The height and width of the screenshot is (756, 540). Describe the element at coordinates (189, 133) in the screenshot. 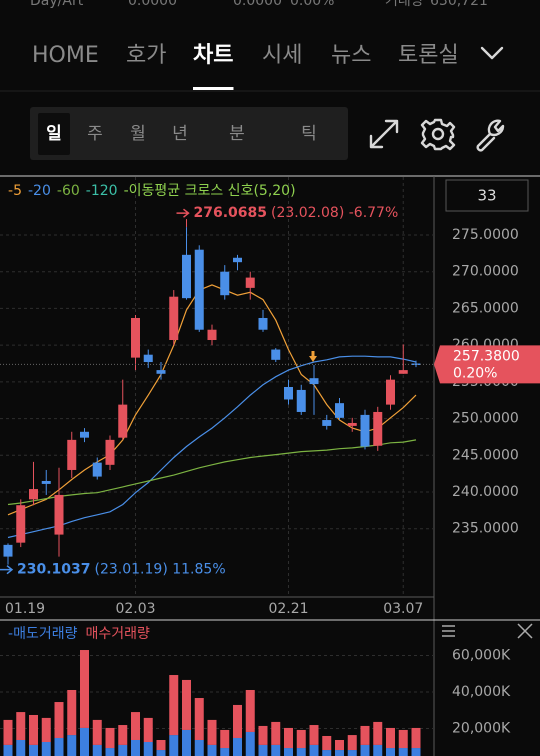

I see `period-selector` at that location.